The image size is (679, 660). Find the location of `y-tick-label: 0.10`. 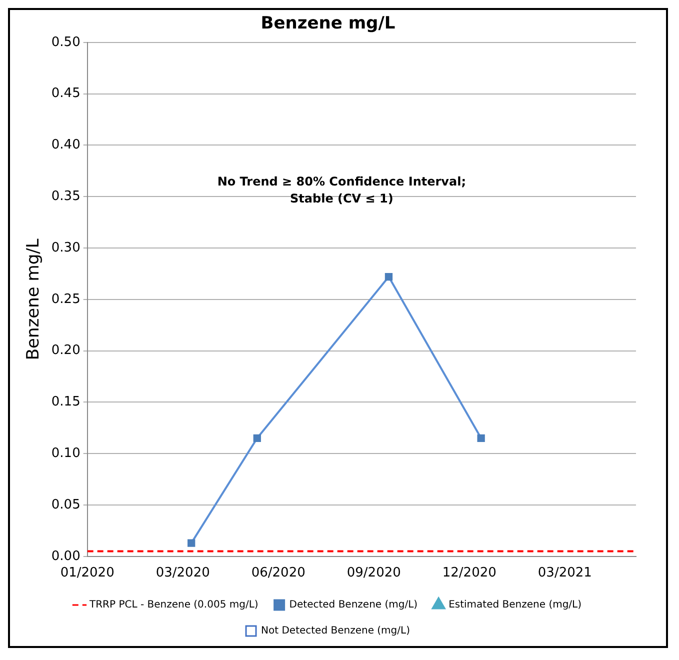

y-tick-label: 0.10 is located at coordinates (65, 453).